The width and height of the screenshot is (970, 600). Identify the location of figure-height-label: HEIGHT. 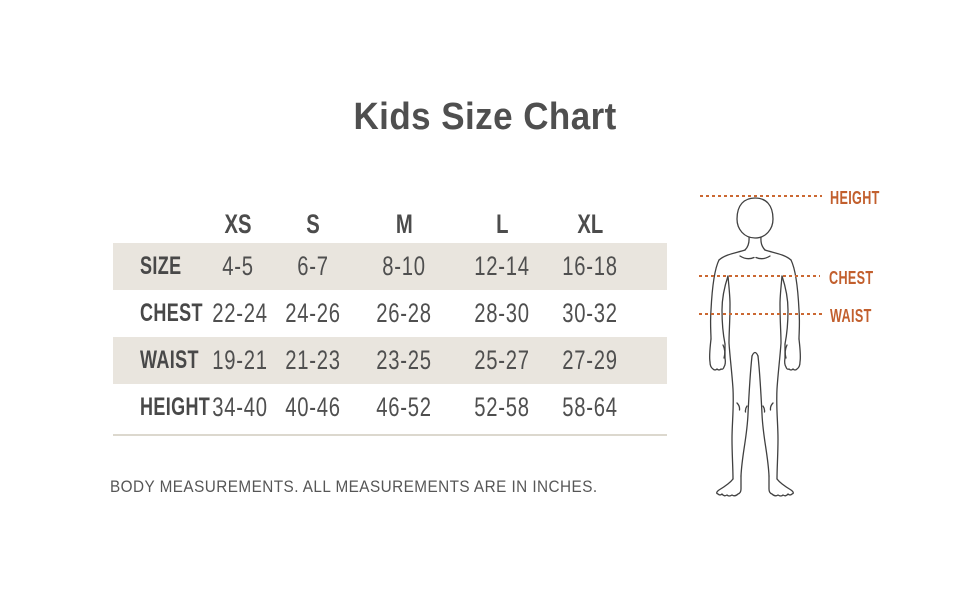
(855, 198).